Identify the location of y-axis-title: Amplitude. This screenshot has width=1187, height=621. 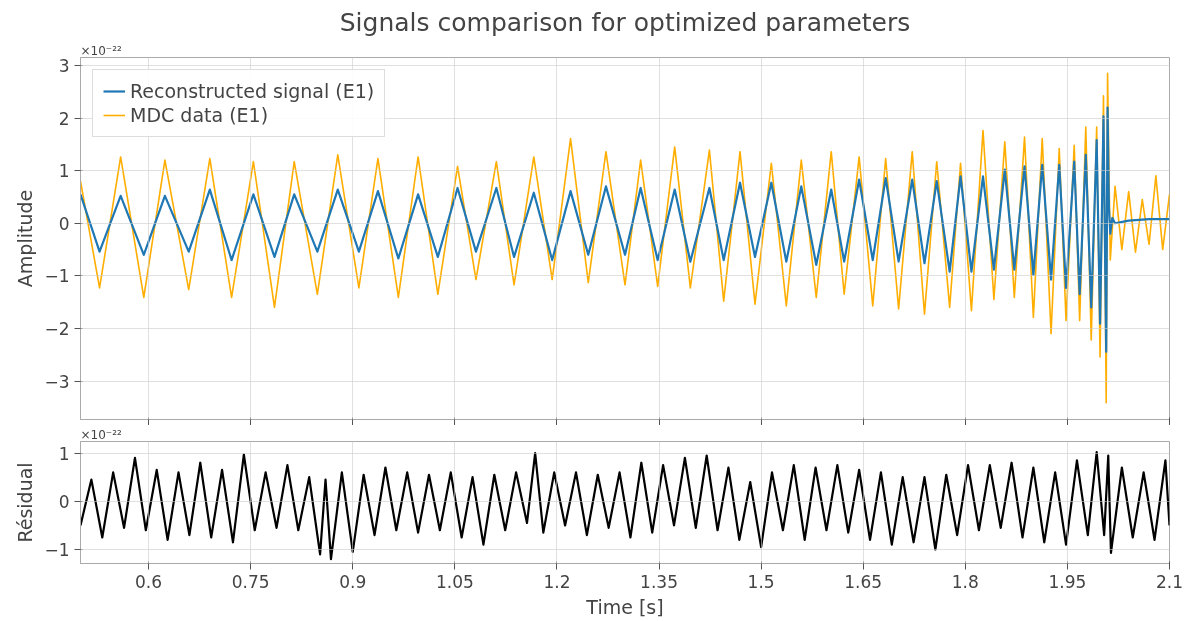
(25, 238).